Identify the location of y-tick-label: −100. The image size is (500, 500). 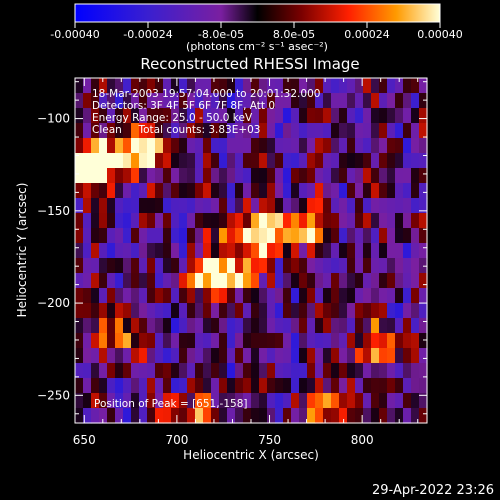
(53, 119).